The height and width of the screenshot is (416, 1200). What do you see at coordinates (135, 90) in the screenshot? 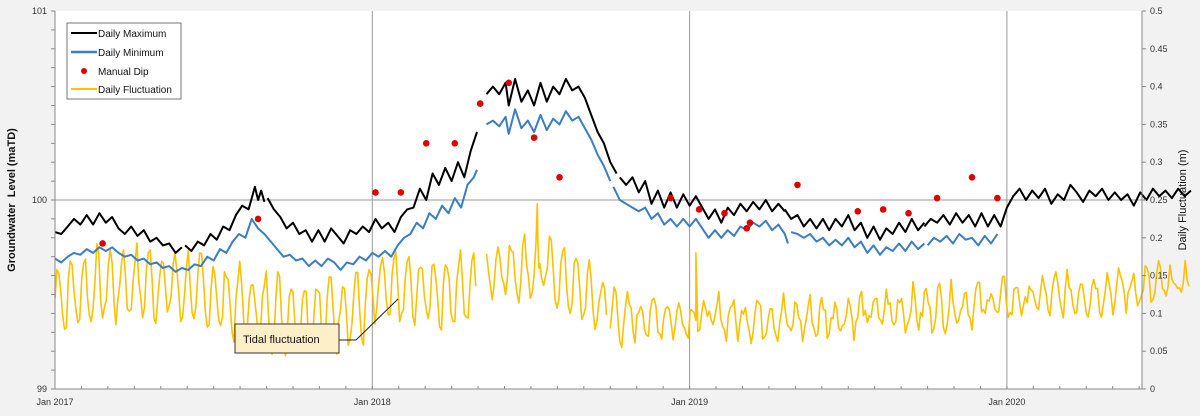
I see `legend-daily-fluctuation-label: Daily Fluctuation` at bounding box center [135, 90].